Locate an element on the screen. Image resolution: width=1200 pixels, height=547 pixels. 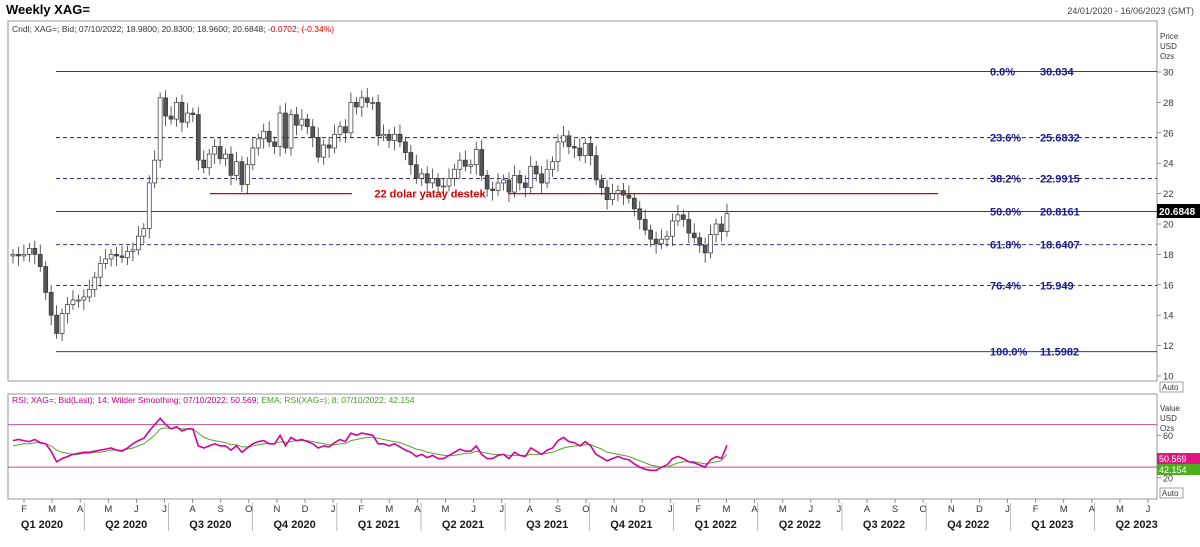
month-label: N is located at coordinates (951, 509).